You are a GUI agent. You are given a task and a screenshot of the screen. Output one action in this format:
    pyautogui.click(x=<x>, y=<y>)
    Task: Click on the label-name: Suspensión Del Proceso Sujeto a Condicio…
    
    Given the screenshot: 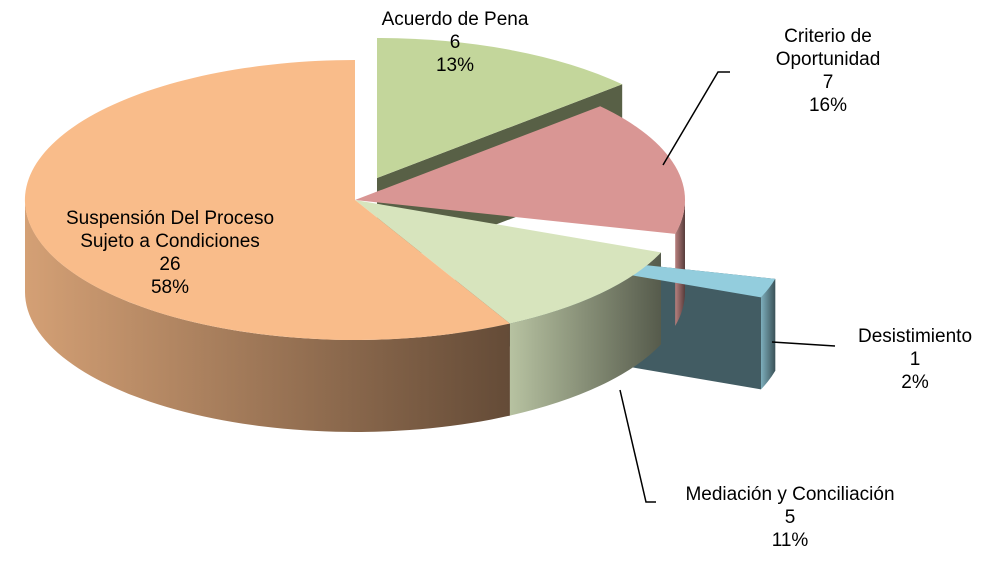 What is the action you would take?
    pyautogui.click(x=170, y=230)
    